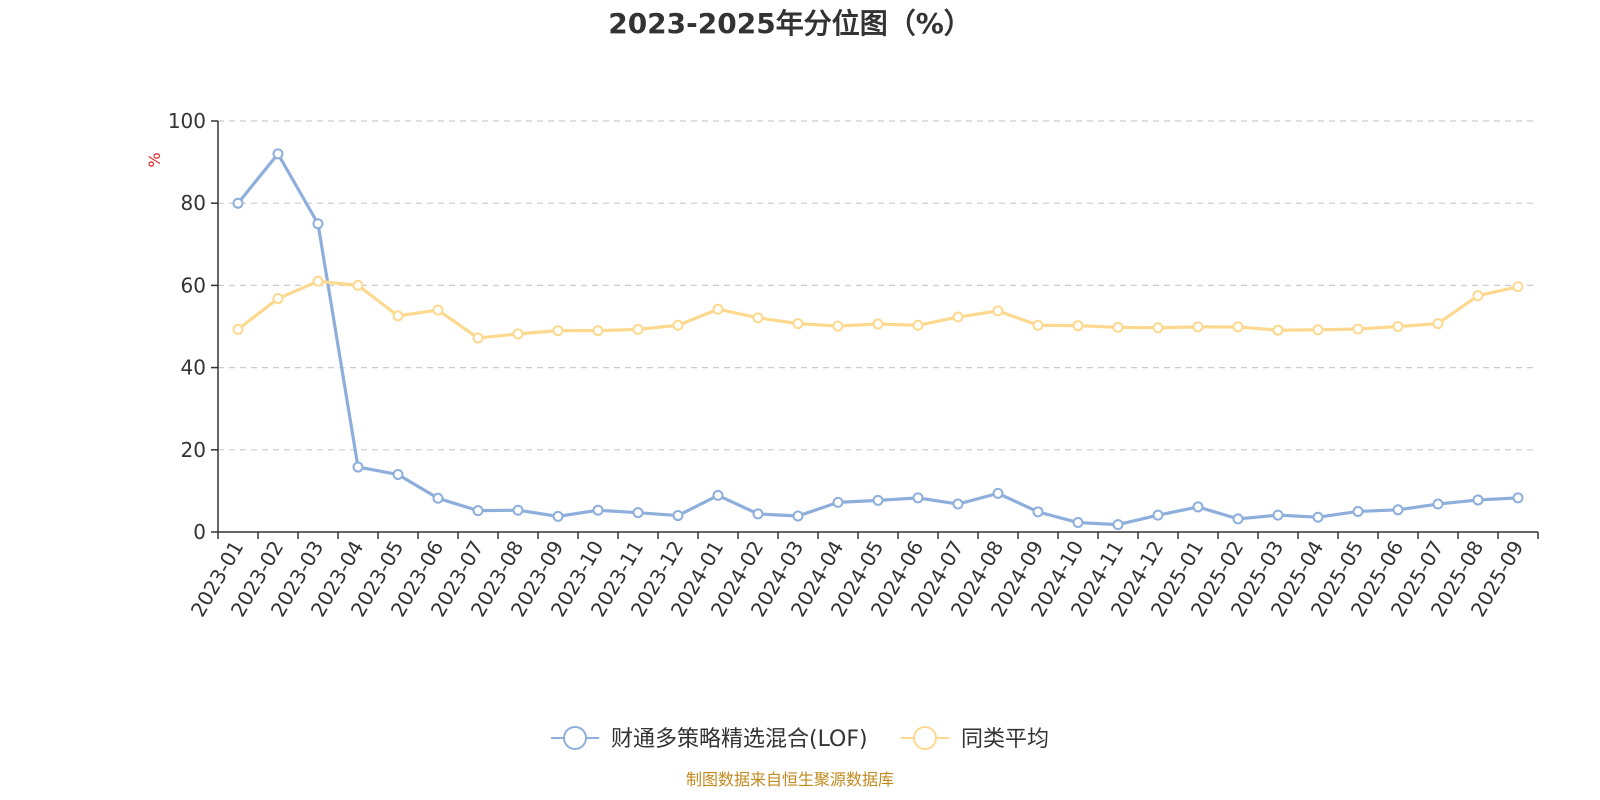 This screenshot has width=1600, height=800. I want to click on y-tick-label: 80, so click(193, 203).